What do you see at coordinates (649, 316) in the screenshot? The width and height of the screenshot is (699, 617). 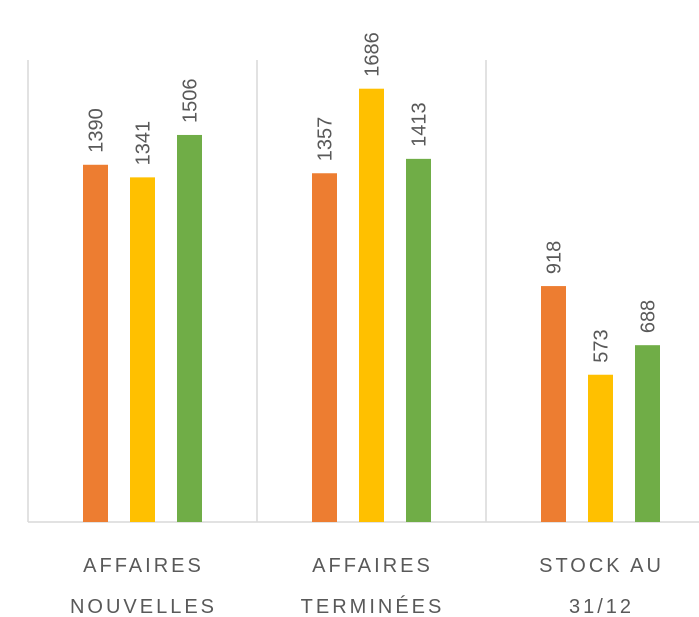 I see `data-label: 688` at bounding box center [649, 316].